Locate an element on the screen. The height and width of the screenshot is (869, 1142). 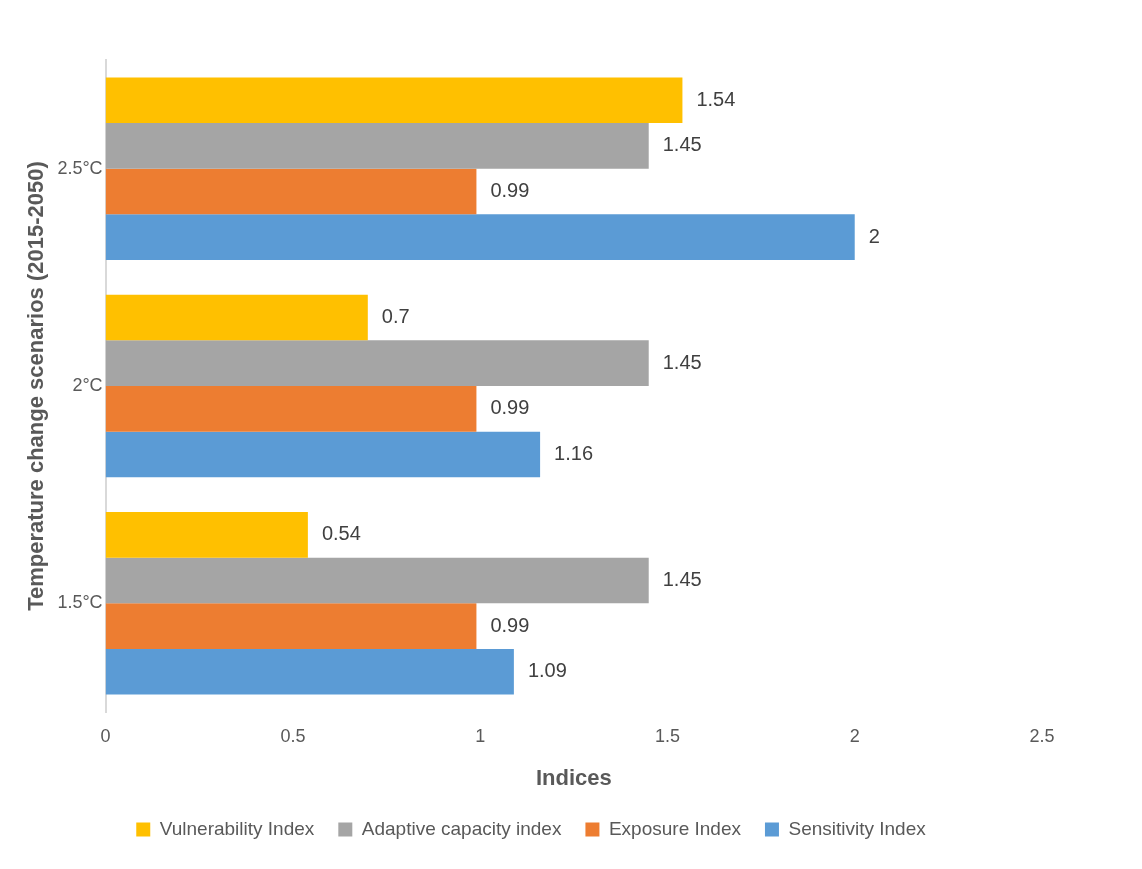
x-tick-label: 0.5 is located at coordinates (293, 735).